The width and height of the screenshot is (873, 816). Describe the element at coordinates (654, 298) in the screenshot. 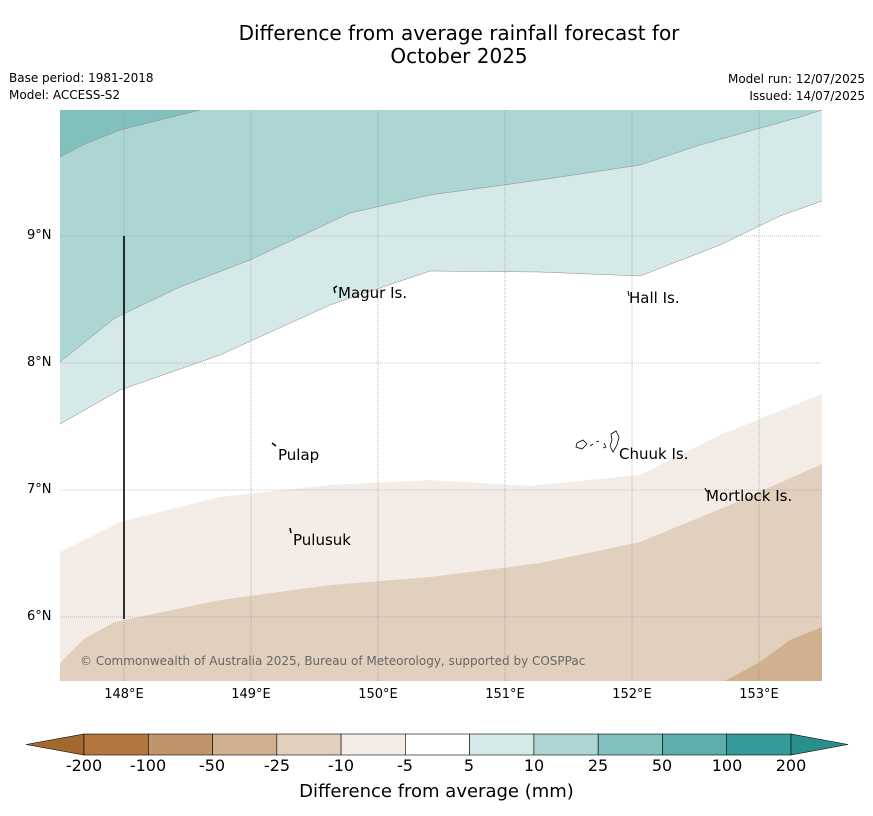

I see `place-label-hall: Hall Is.` at that location.